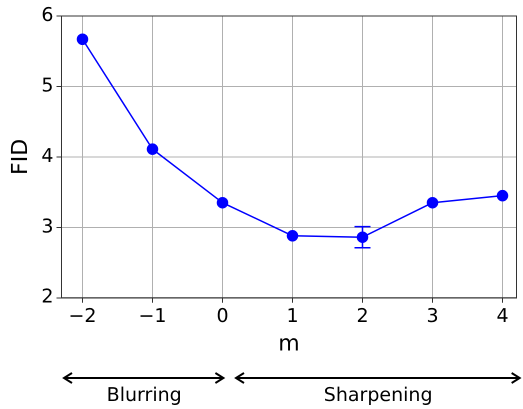  What do you see at coordinates (152, 316) in the screenshot?
I see `x-tick-label: −1` at bounding box center [152, 316].